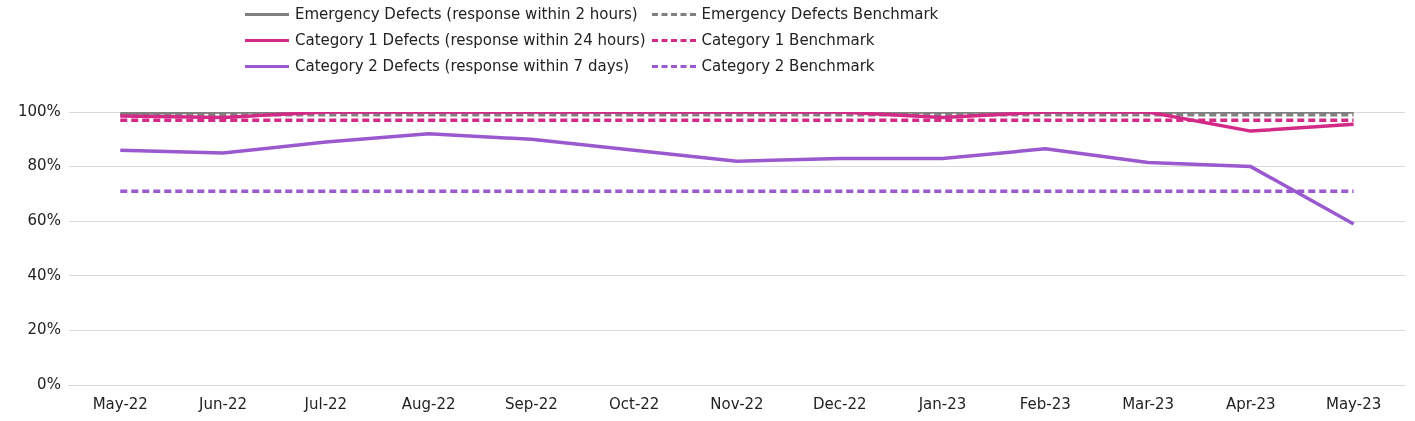 This screenshot has height=421, width=1415. What do you see at coordinates (428, 403) in the screenshot?
I see `x-tick-label: Aug-22` at bounding box center [428, 403].